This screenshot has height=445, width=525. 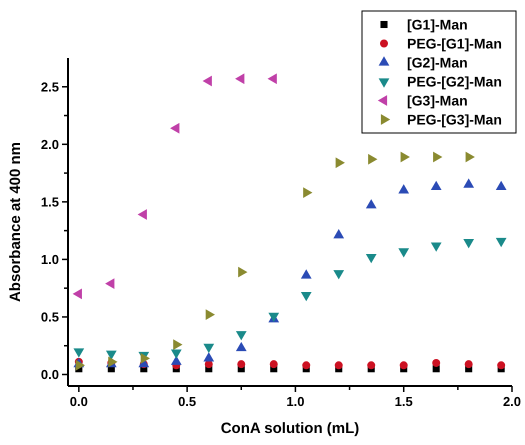 What do you see at coordinates (437, 62) in the screenshot?
I see `legend-label: [G2]-Man` at bounding box center [437, 62].